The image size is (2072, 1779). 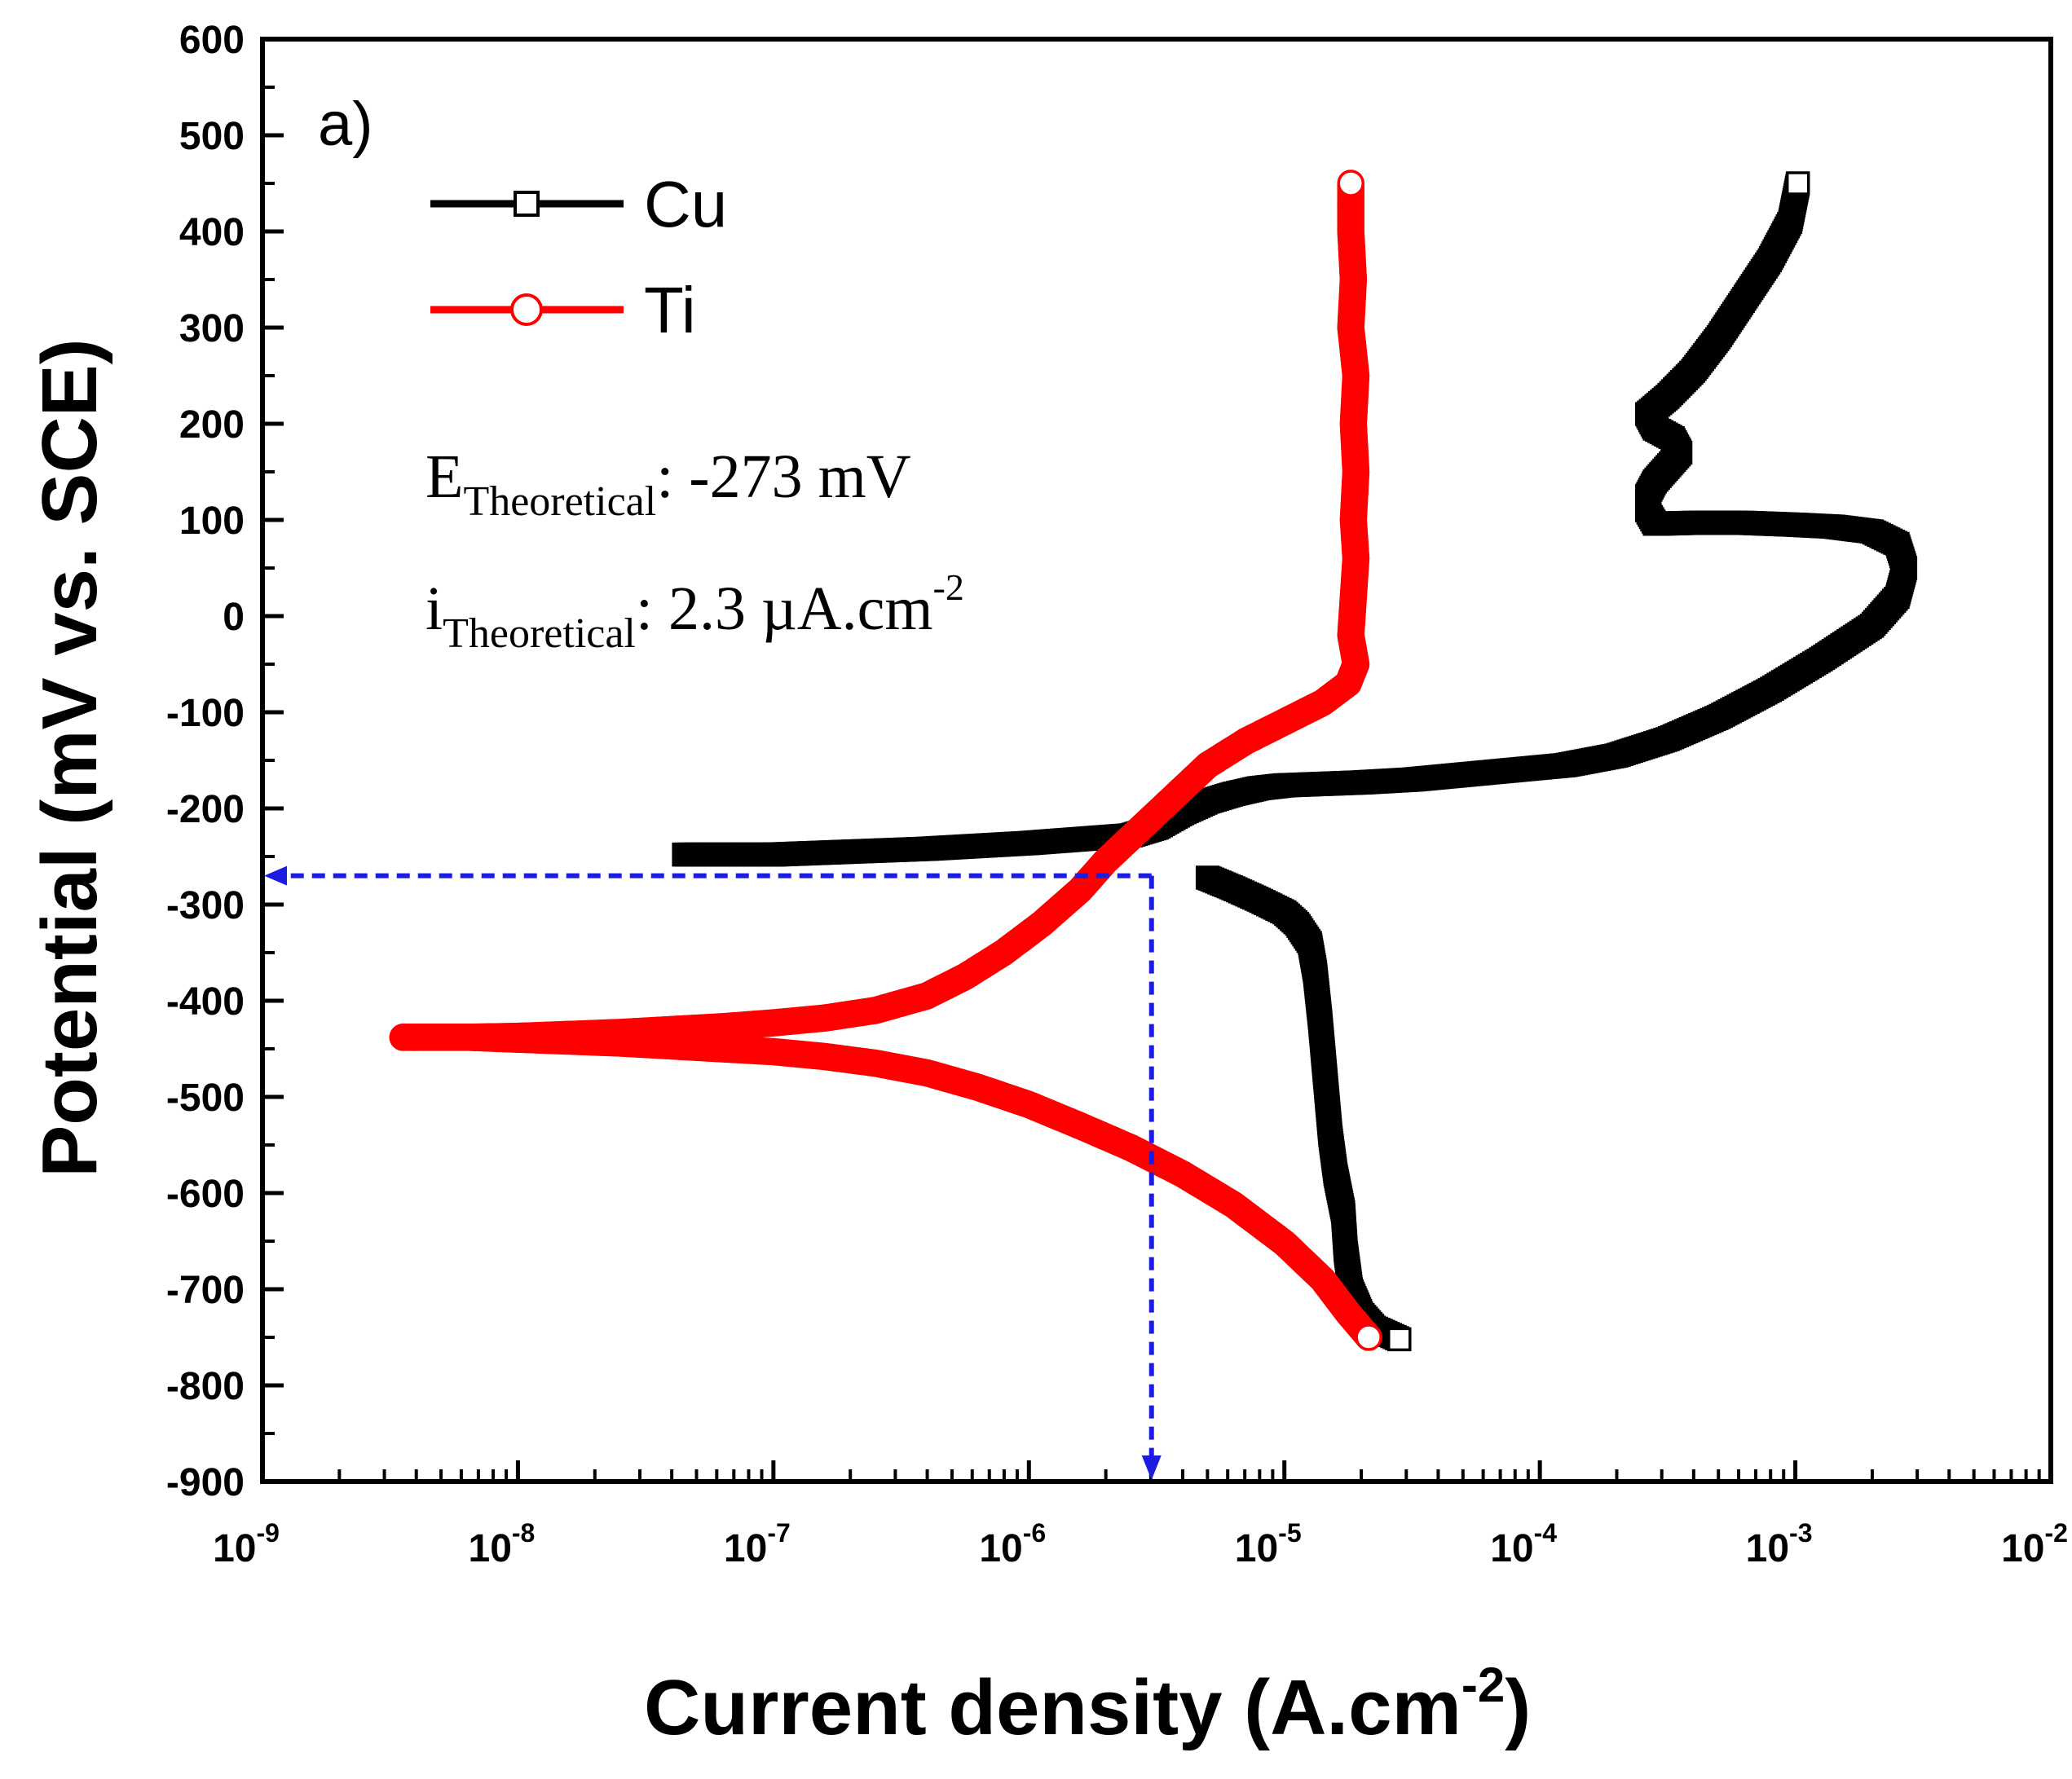 I want to click on x-axis-title-exponent: -2, so click(x=1483, y=1685).